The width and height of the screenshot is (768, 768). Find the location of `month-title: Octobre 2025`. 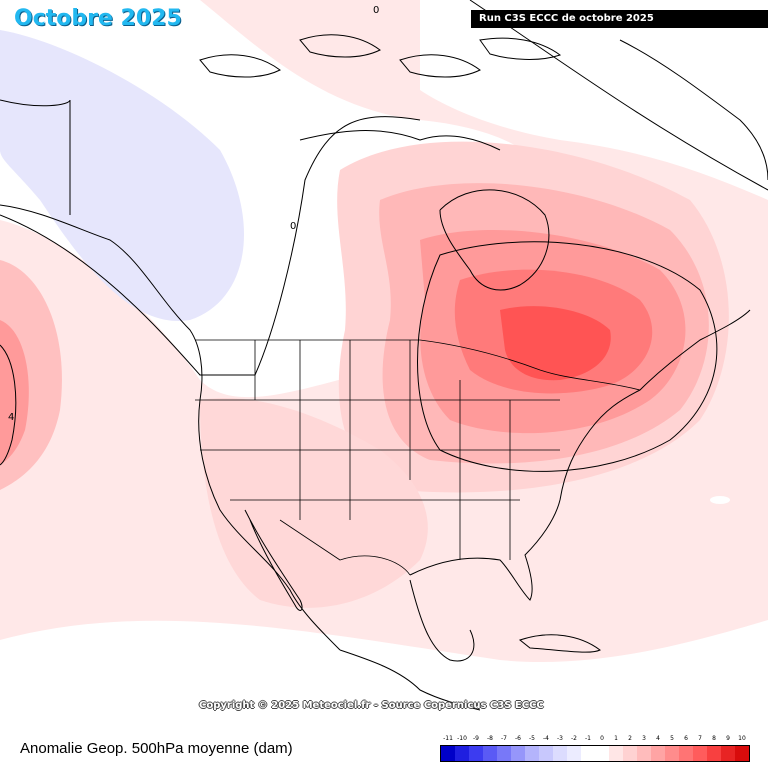

month-title: Octobre 2025 is located at coordinates (98, 18).